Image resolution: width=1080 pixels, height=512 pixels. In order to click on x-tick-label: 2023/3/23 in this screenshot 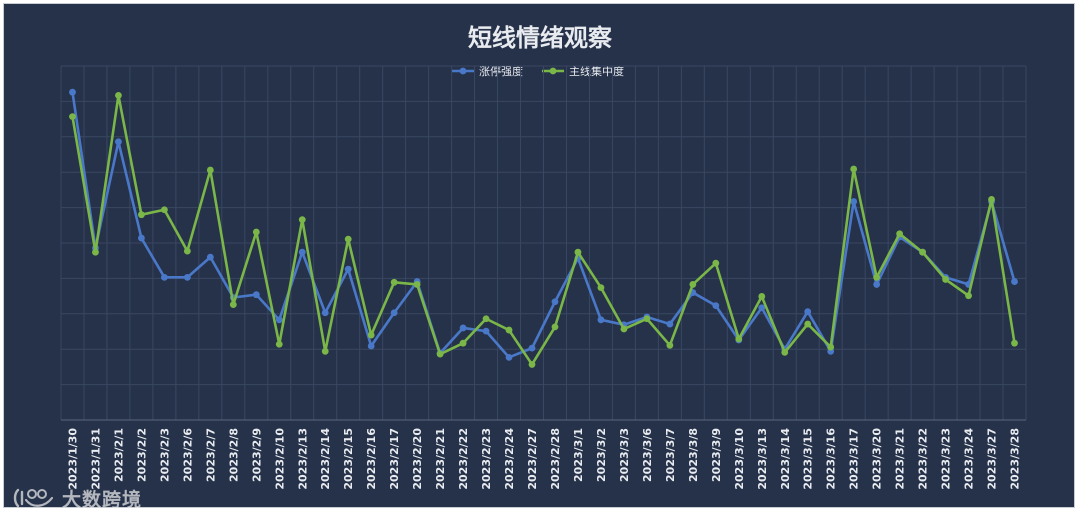, I will do `click(946, 459)`.